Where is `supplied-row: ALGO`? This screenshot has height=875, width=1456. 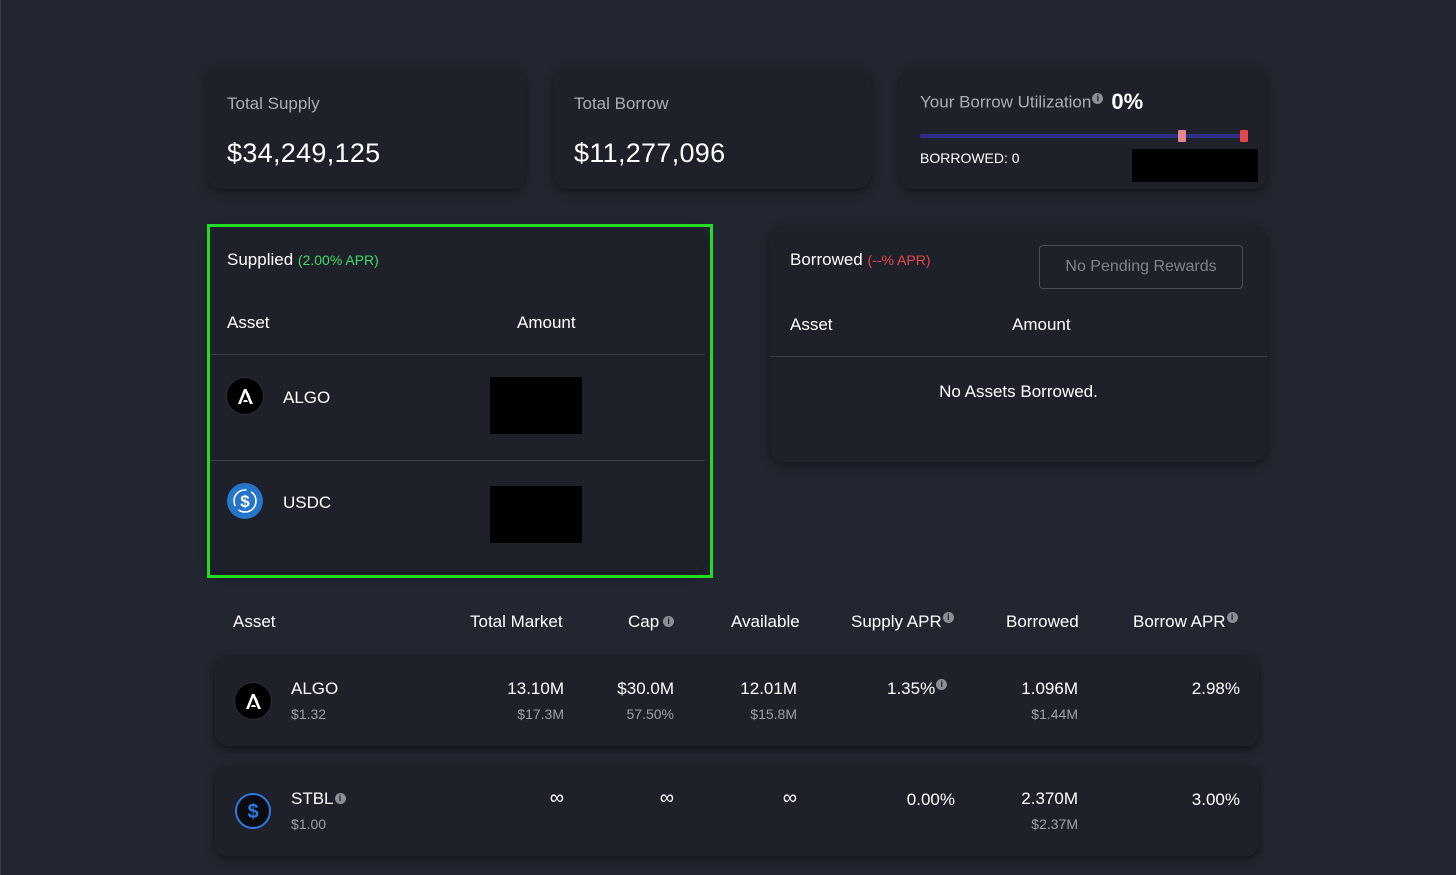 supplied-row: ALGO is located at coordinates (457, 407).